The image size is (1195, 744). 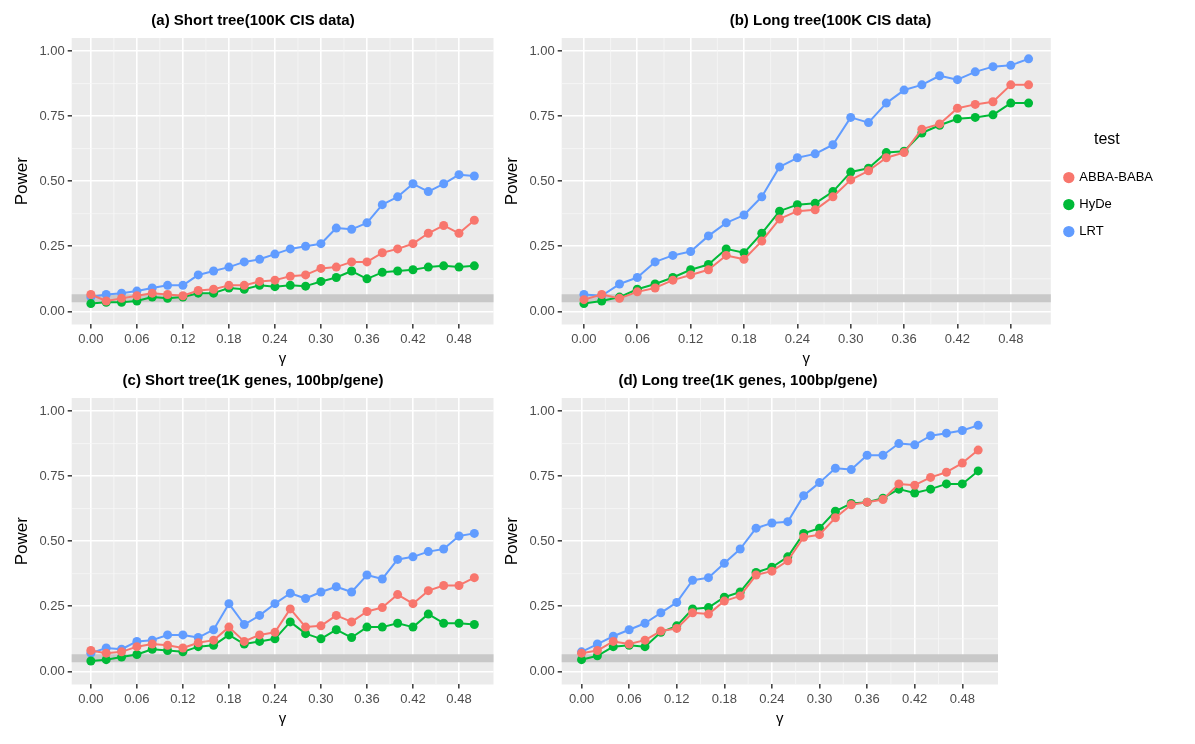 I want to click on legend-title: test, so click(x=1107, y=139).